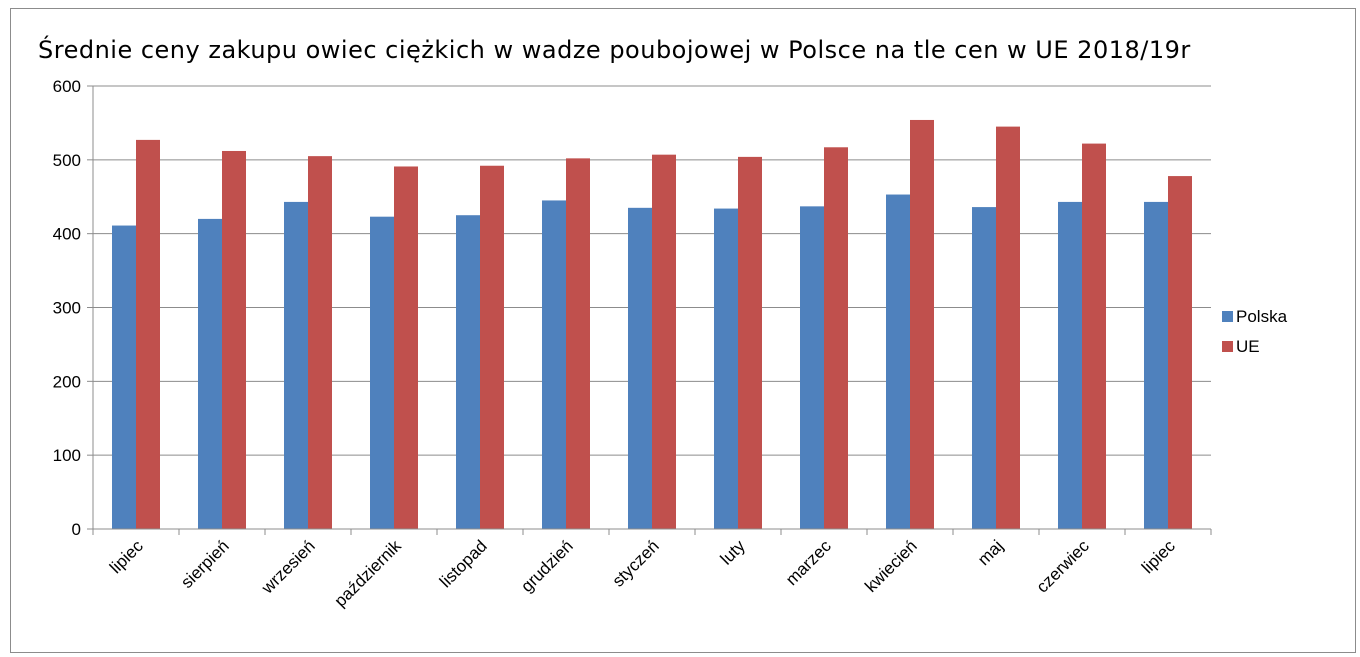 This screenshot has width=1360, height=657. What do you see at coordinates (1063, 566) in the screenshot?
I see `x-tick-label: czerwiec` at bounding box center [1063, 566].